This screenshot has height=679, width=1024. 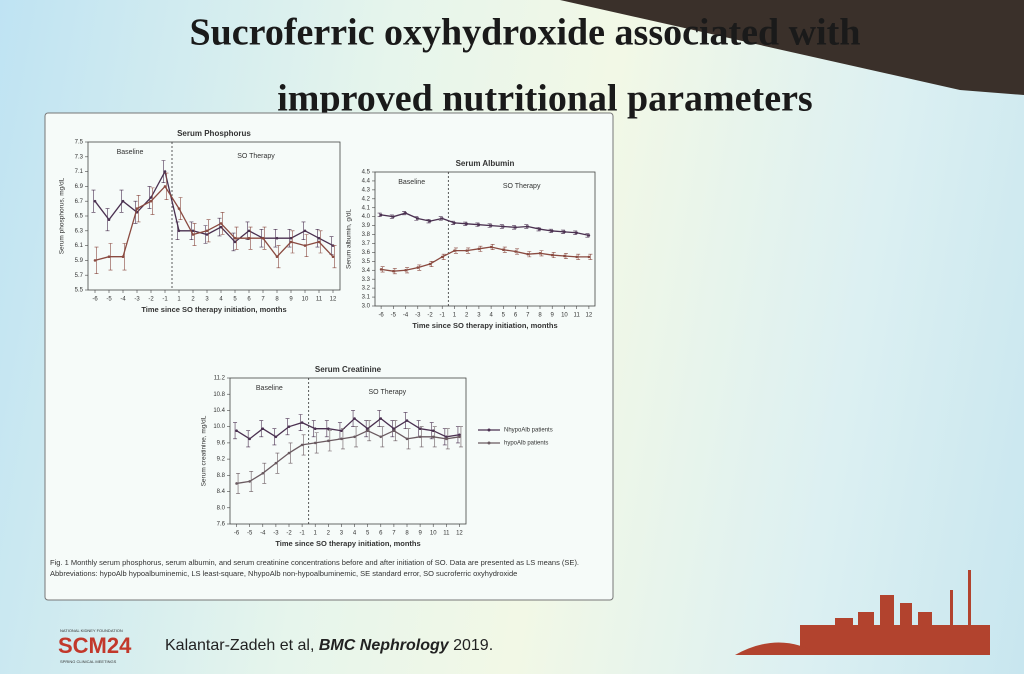 I want to click on x-tick-label: 8, so click(x=540, y=316).